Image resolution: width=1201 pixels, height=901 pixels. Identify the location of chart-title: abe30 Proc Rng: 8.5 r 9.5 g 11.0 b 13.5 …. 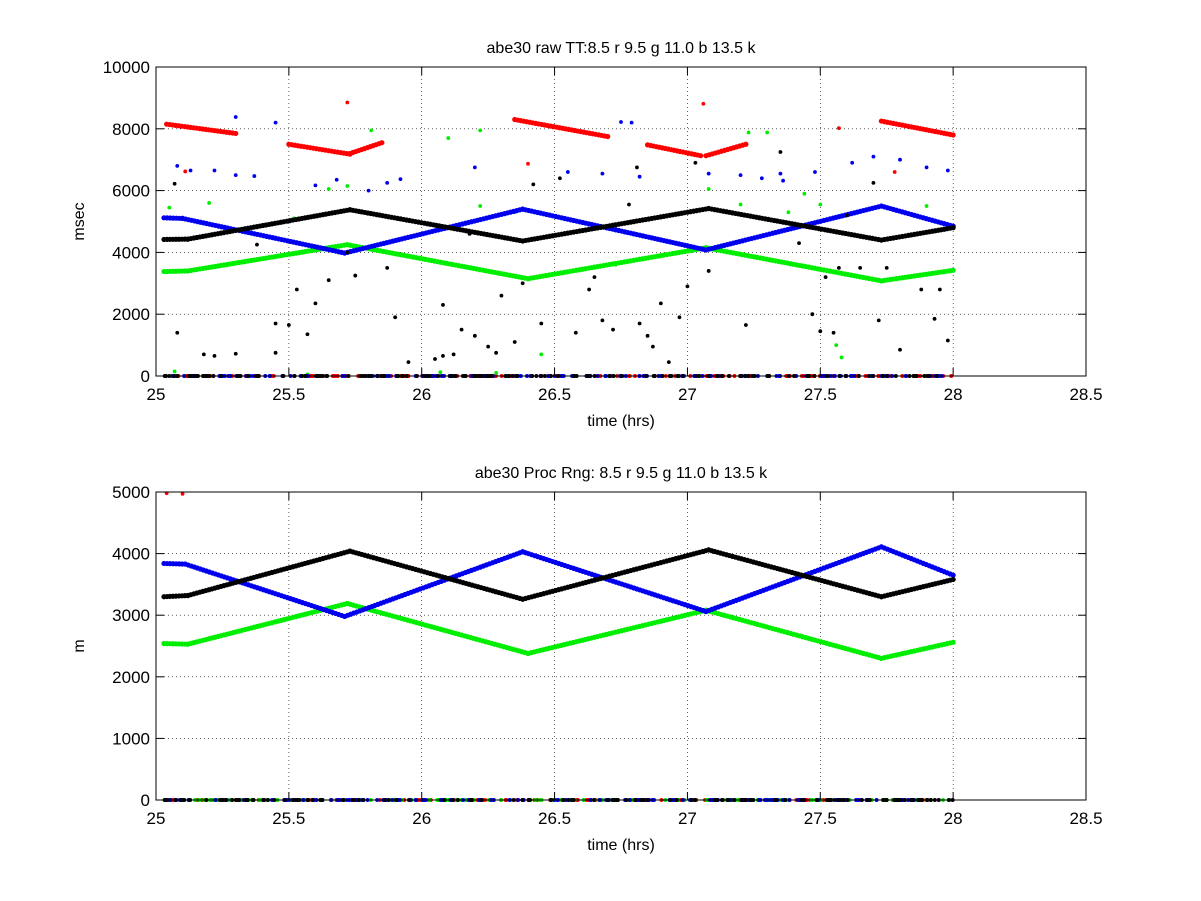
(621, 473).